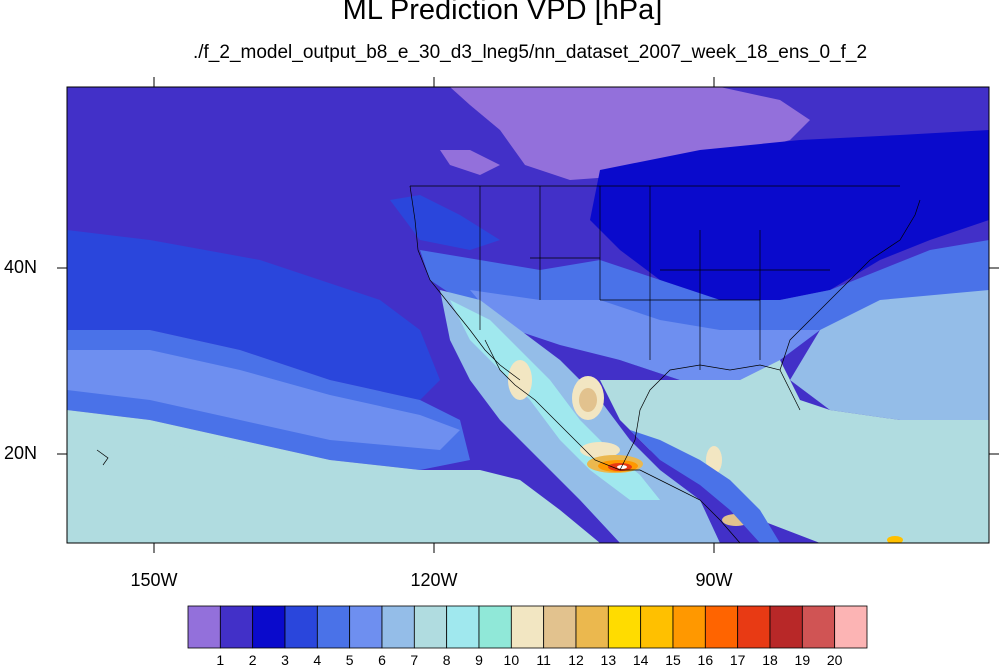 This screenshot has width=1005, height=672. What do you see at coordinates (640, 660) in the screenshot?
I see `colorbar-tick-label: 14` at bounding box center [640, 660].